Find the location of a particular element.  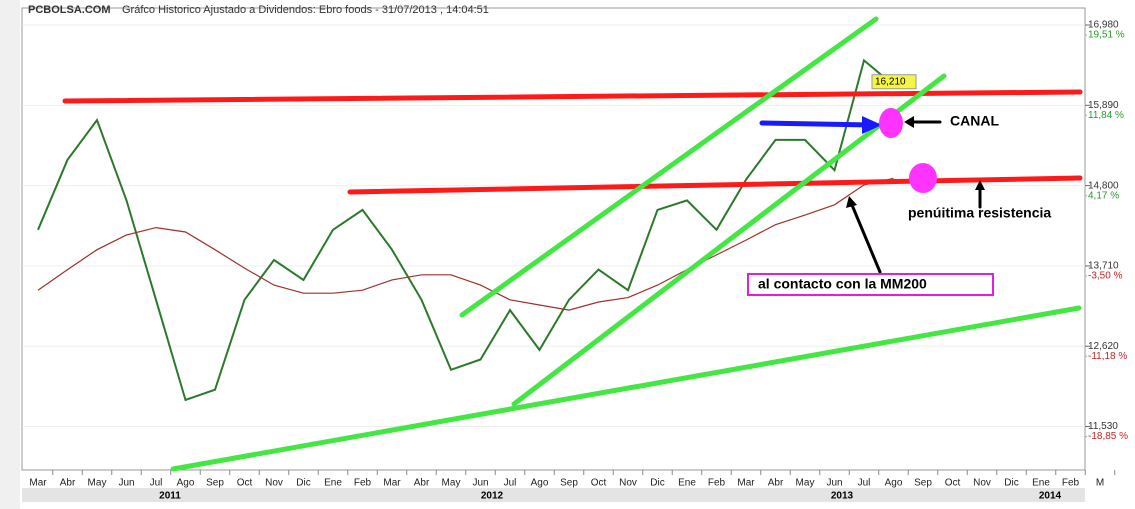

price-tag-label: 16,210 is located at coordinates (890, 81).